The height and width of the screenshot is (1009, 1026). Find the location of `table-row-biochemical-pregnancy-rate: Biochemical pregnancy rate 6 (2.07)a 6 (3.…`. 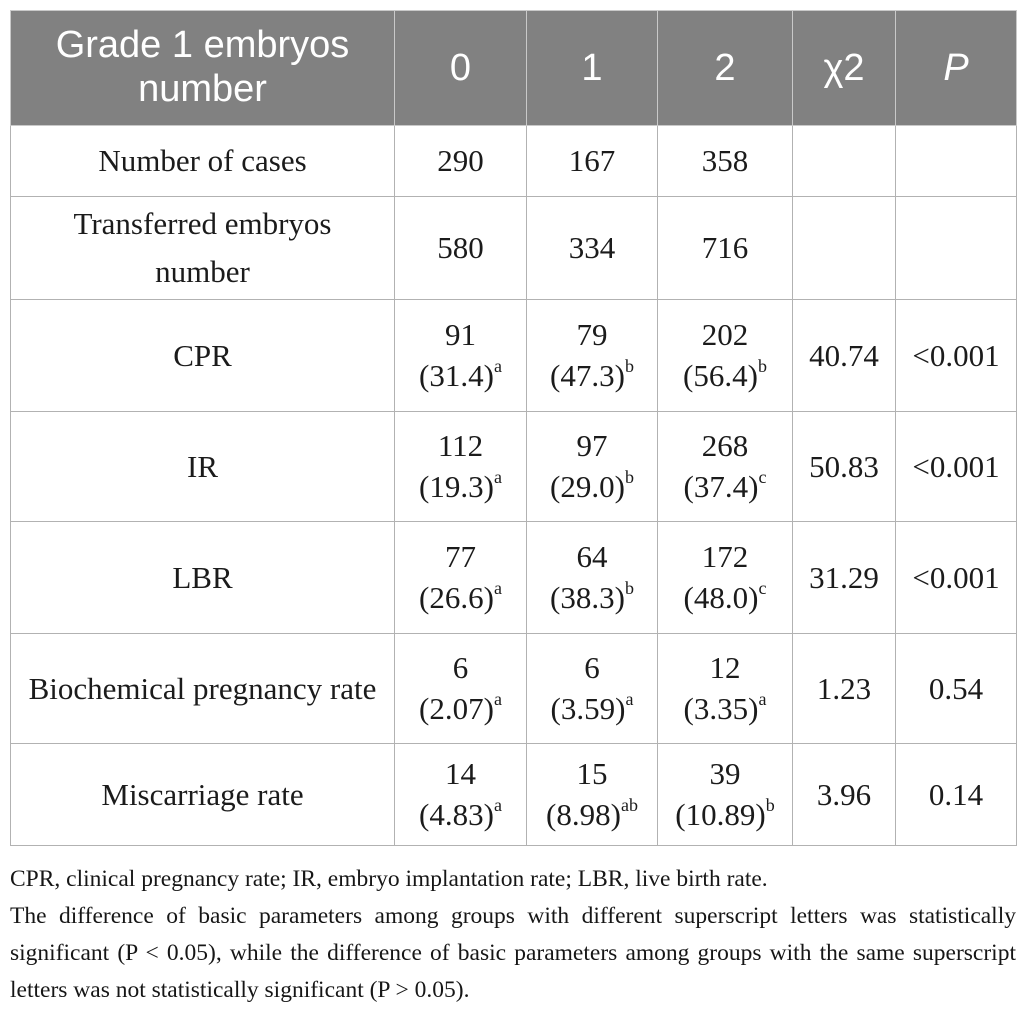

table-row-biochemical-pregnancy-rate: Biochemical pregnancy rate 6 (2.07)a 6 (3.… is located at coordinates (513, 688).